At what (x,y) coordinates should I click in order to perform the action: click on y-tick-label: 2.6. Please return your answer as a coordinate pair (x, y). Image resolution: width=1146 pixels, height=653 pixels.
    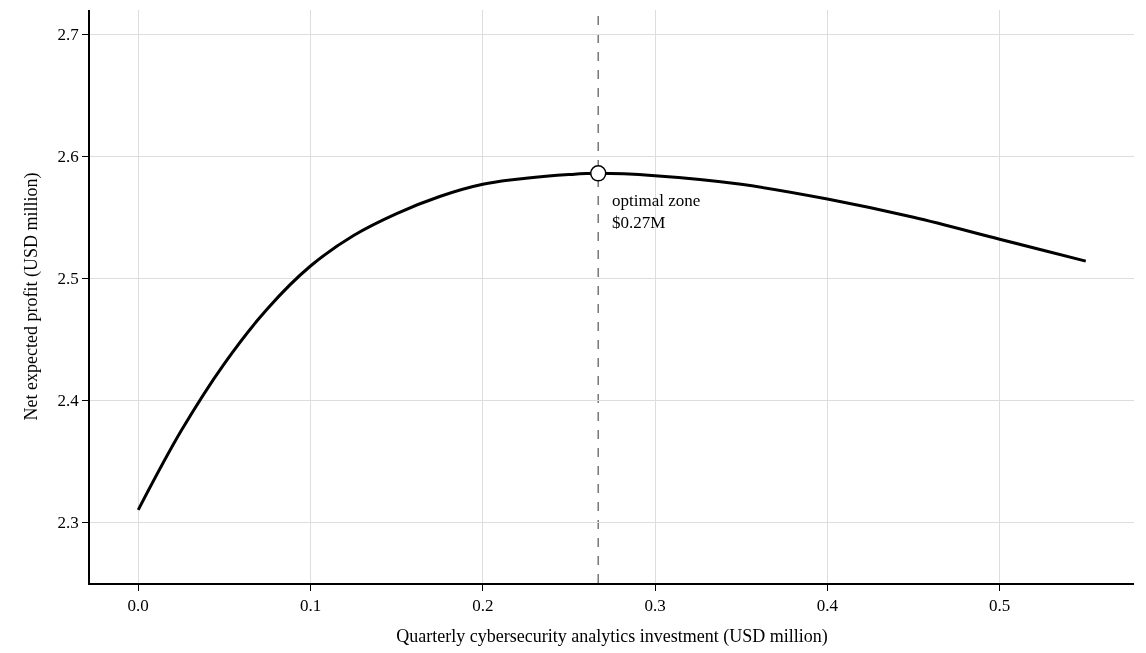
    Looking at the image, I should click on (68, 157).